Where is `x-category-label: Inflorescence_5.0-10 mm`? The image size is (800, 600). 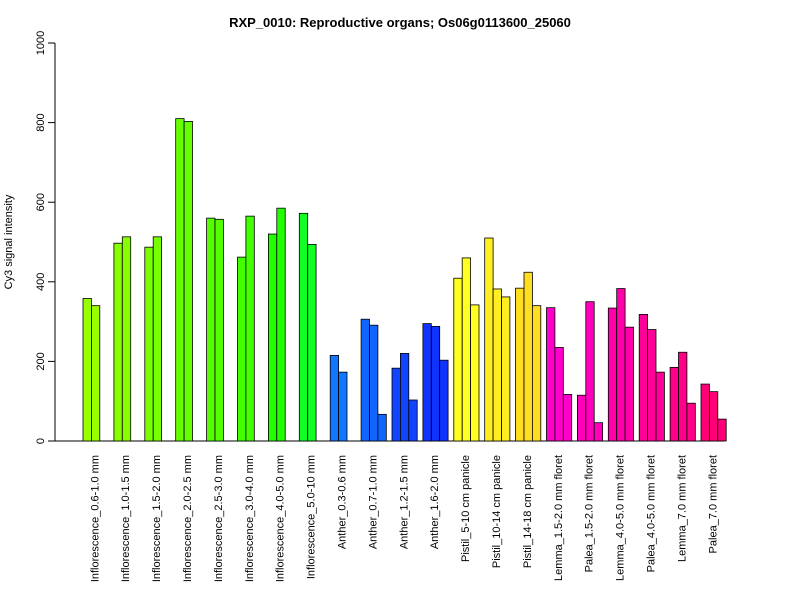 x-category-label: Inflorescence_5.0-10 mm is located at coordinates (312, 517).